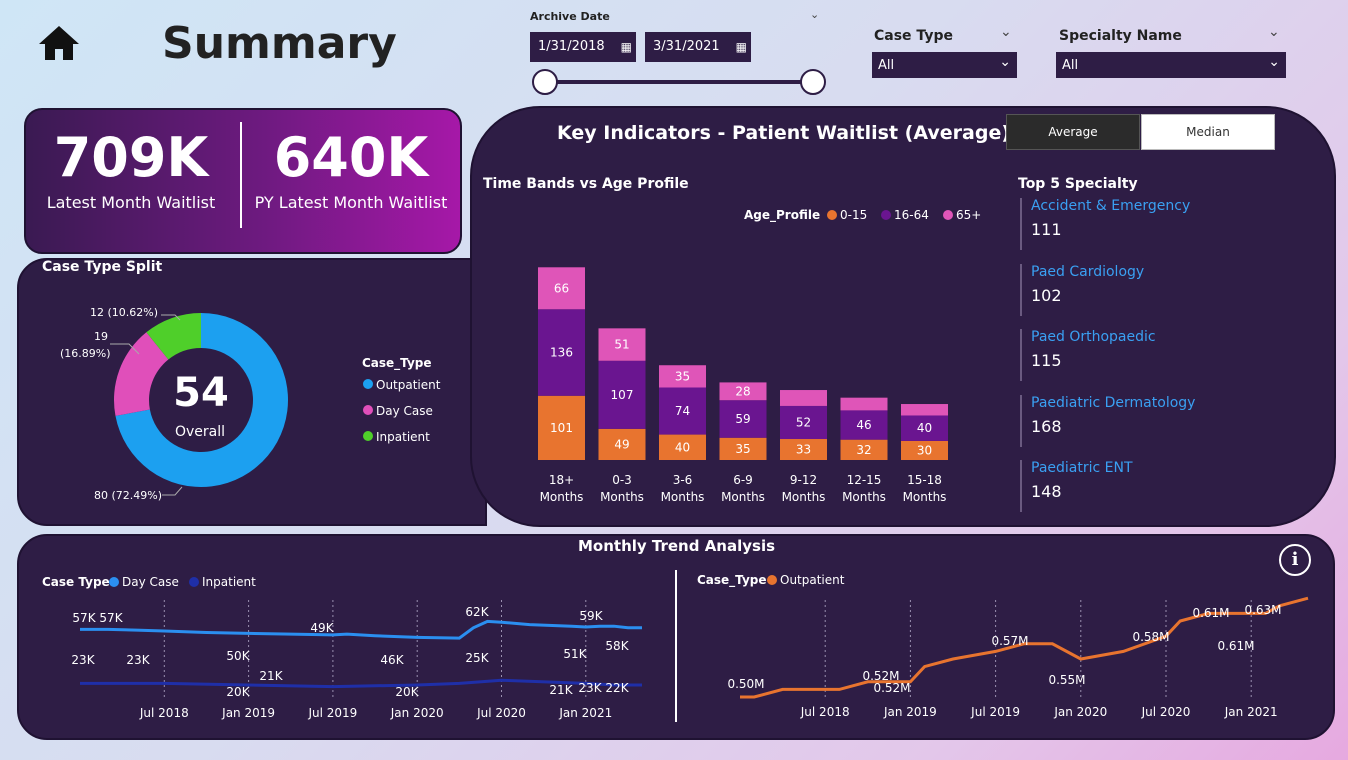 The image size is (1348, 760). What do you see at coordinates (803, 398) in the screenshot?
I see `bar-65+-4` at bounding box center [803, 398].